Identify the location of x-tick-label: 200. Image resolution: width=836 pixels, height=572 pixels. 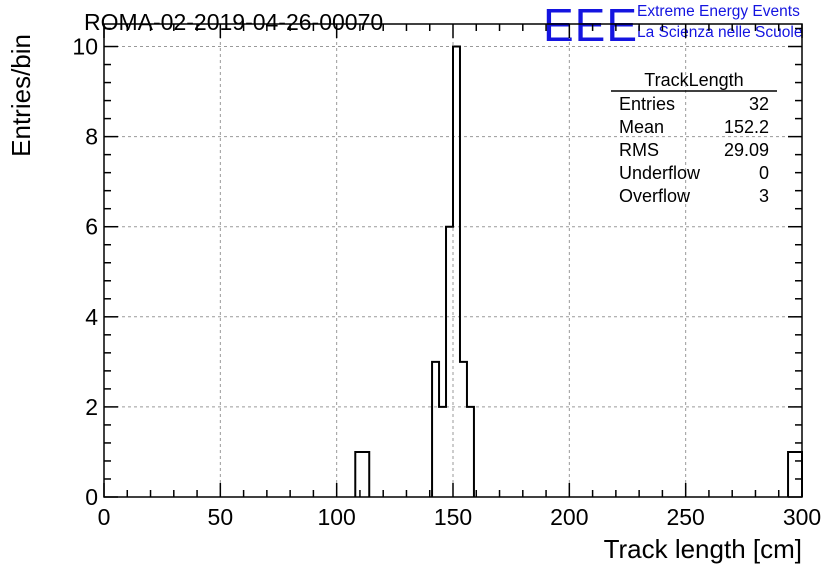
(569, 517).